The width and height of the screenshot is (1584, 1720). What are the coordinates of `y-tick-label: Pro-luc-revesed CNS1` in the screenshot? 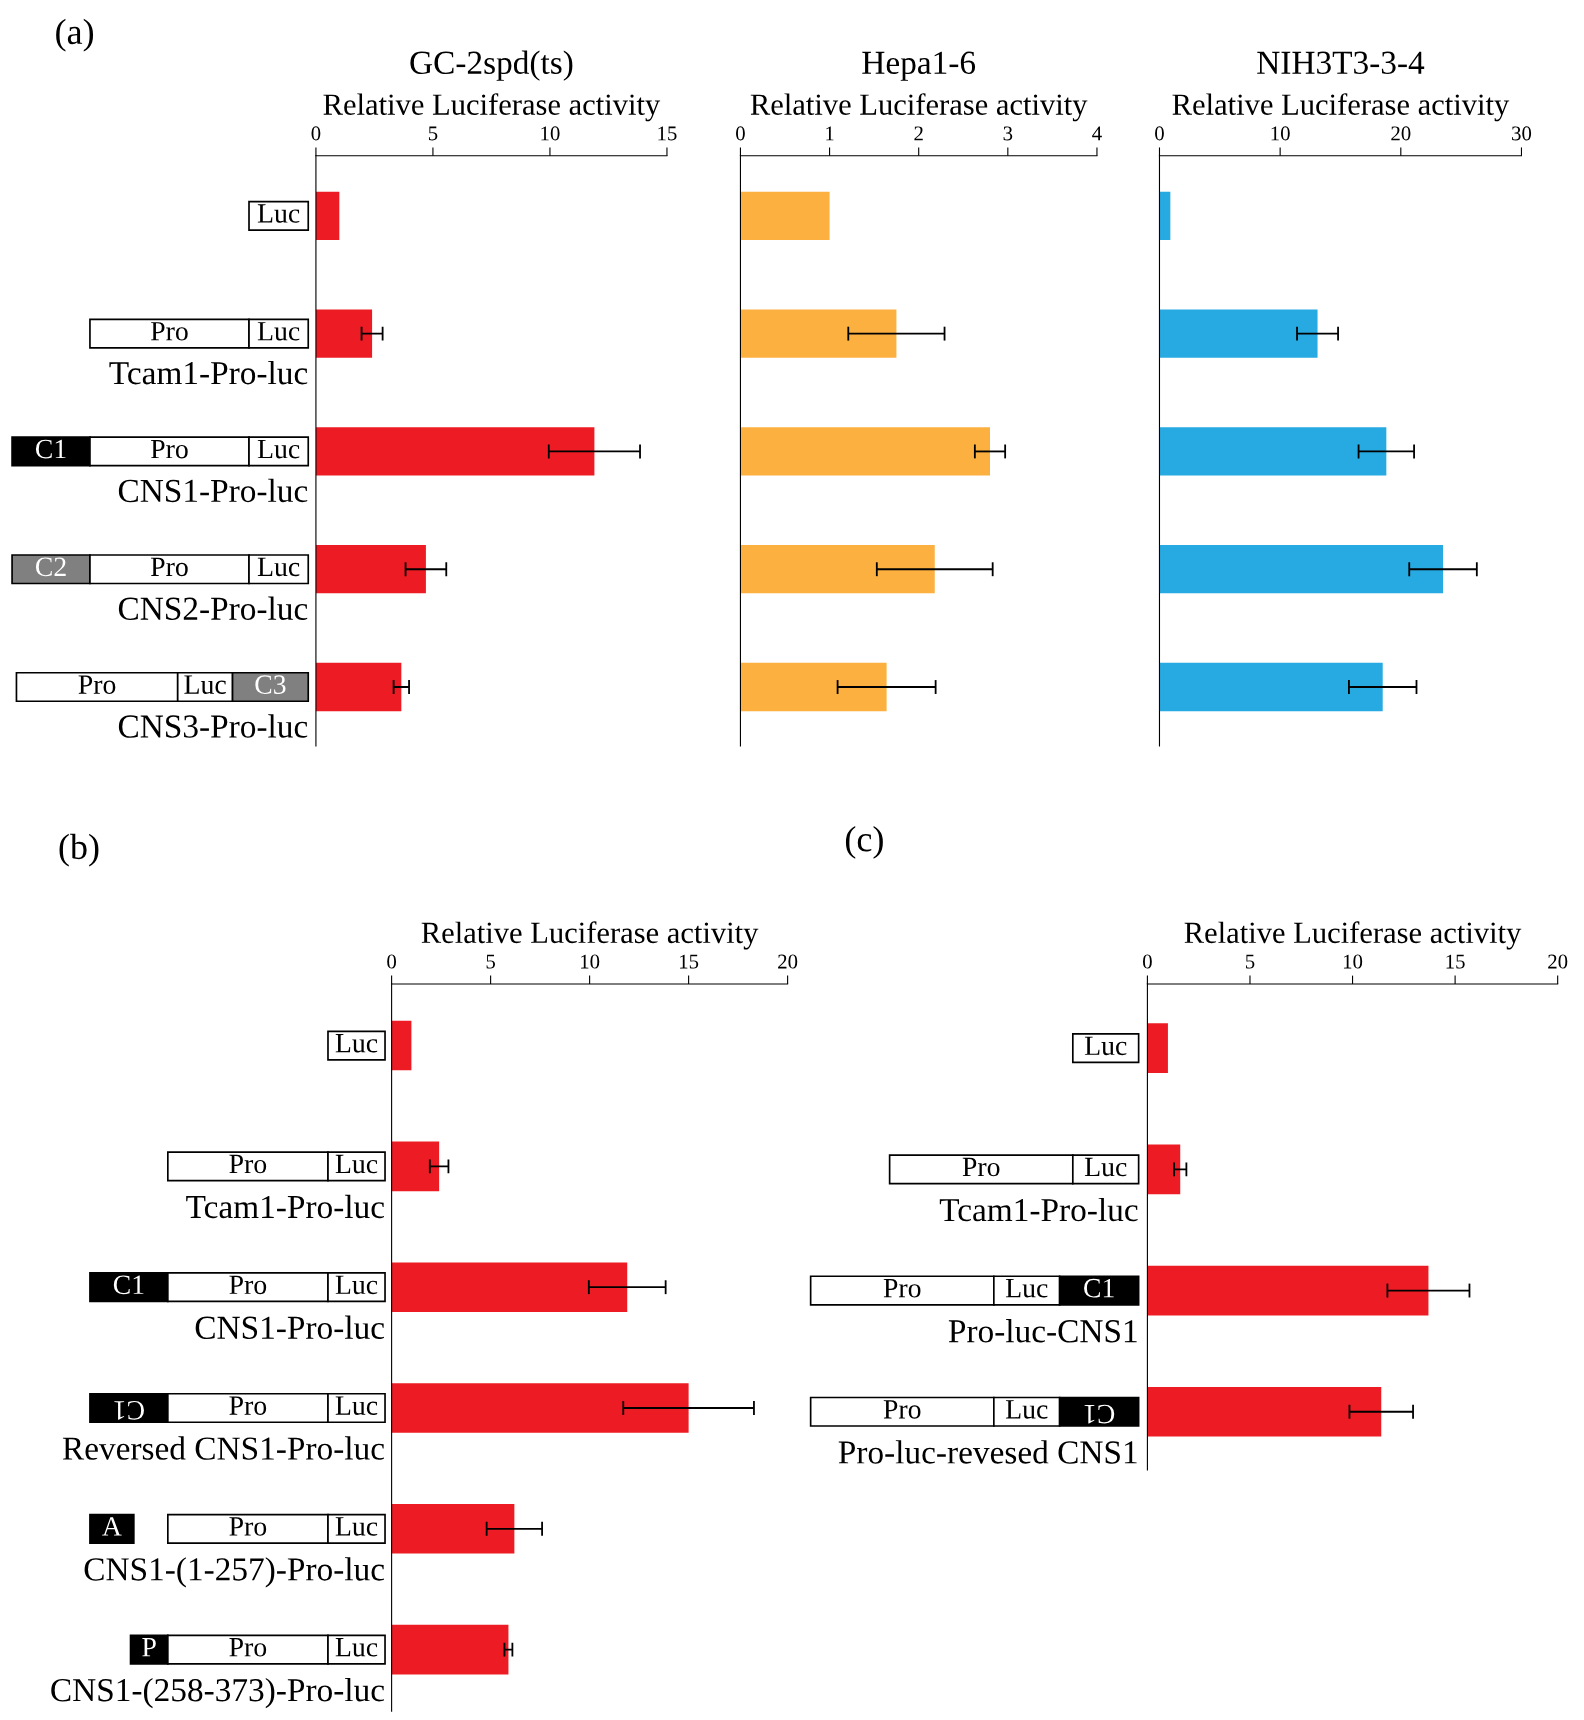 It's located at (987, 1452).